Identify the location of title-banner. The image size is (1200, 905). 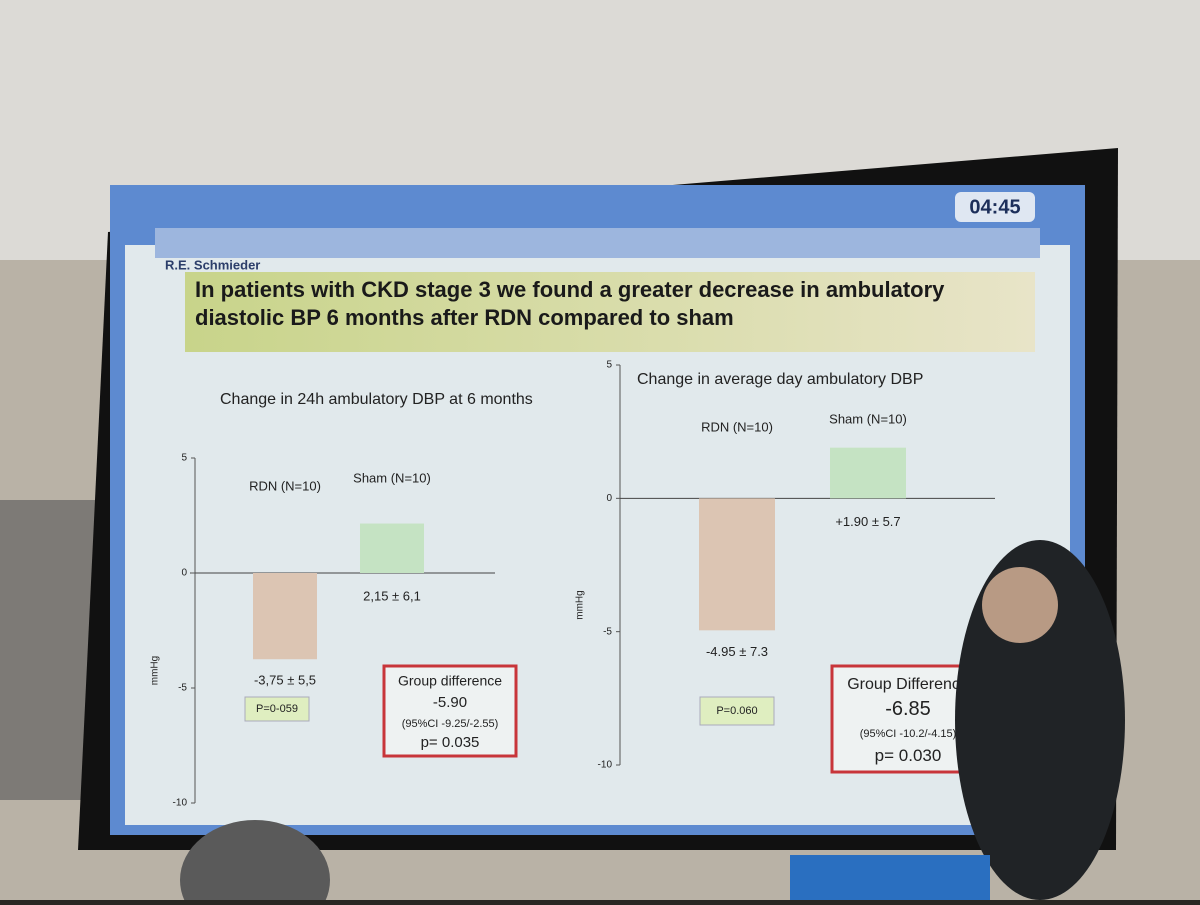
(610, 312).